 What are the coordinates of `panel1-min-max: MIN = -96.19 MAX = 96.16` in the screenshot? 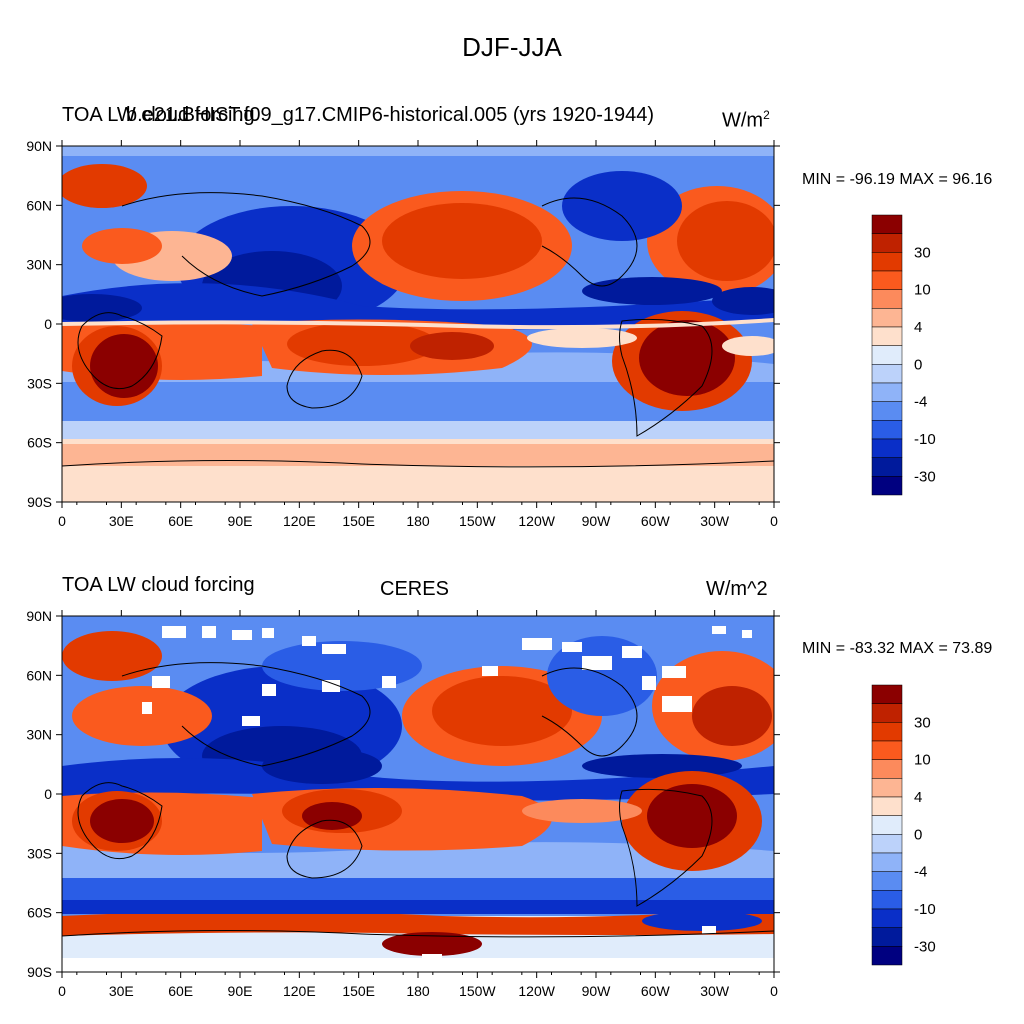 It's located at (897, 179).